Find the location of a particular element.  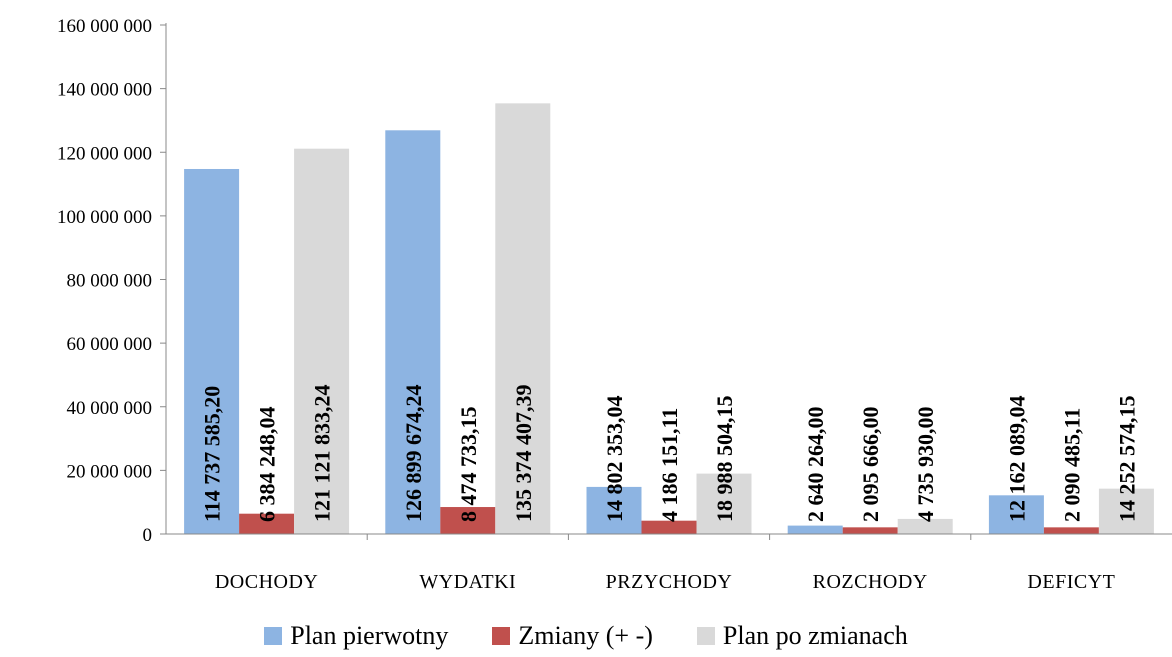

x-axis: DOCHODY WYDATKI PRZYCHODY ROZCHODY DEFICYT is located at coordinates (669, 563).